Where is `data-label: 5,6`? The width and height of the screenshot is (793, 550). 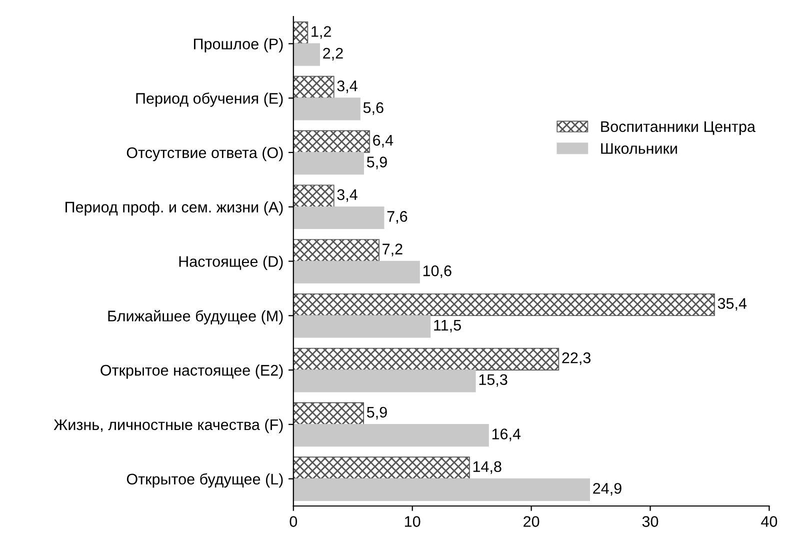 data-label: 5,6 is located at coordinates (373, 108).